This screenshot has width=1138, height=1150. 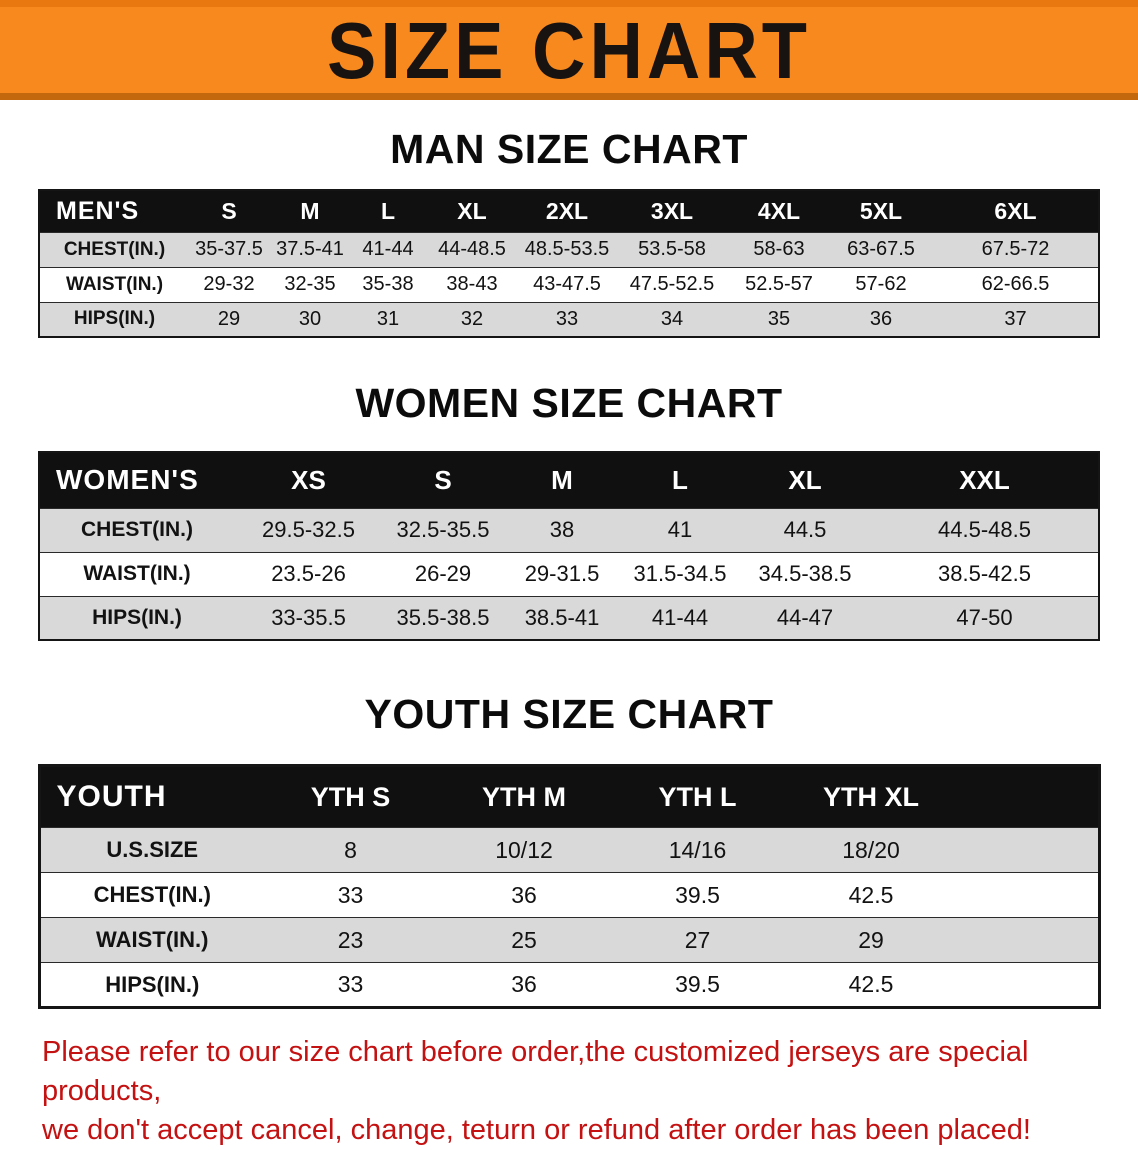 What do you see at coordinates (562, 617) in the screenshot?
I see `measurement-value: 38.5-41` at bounding box center [562, 617].